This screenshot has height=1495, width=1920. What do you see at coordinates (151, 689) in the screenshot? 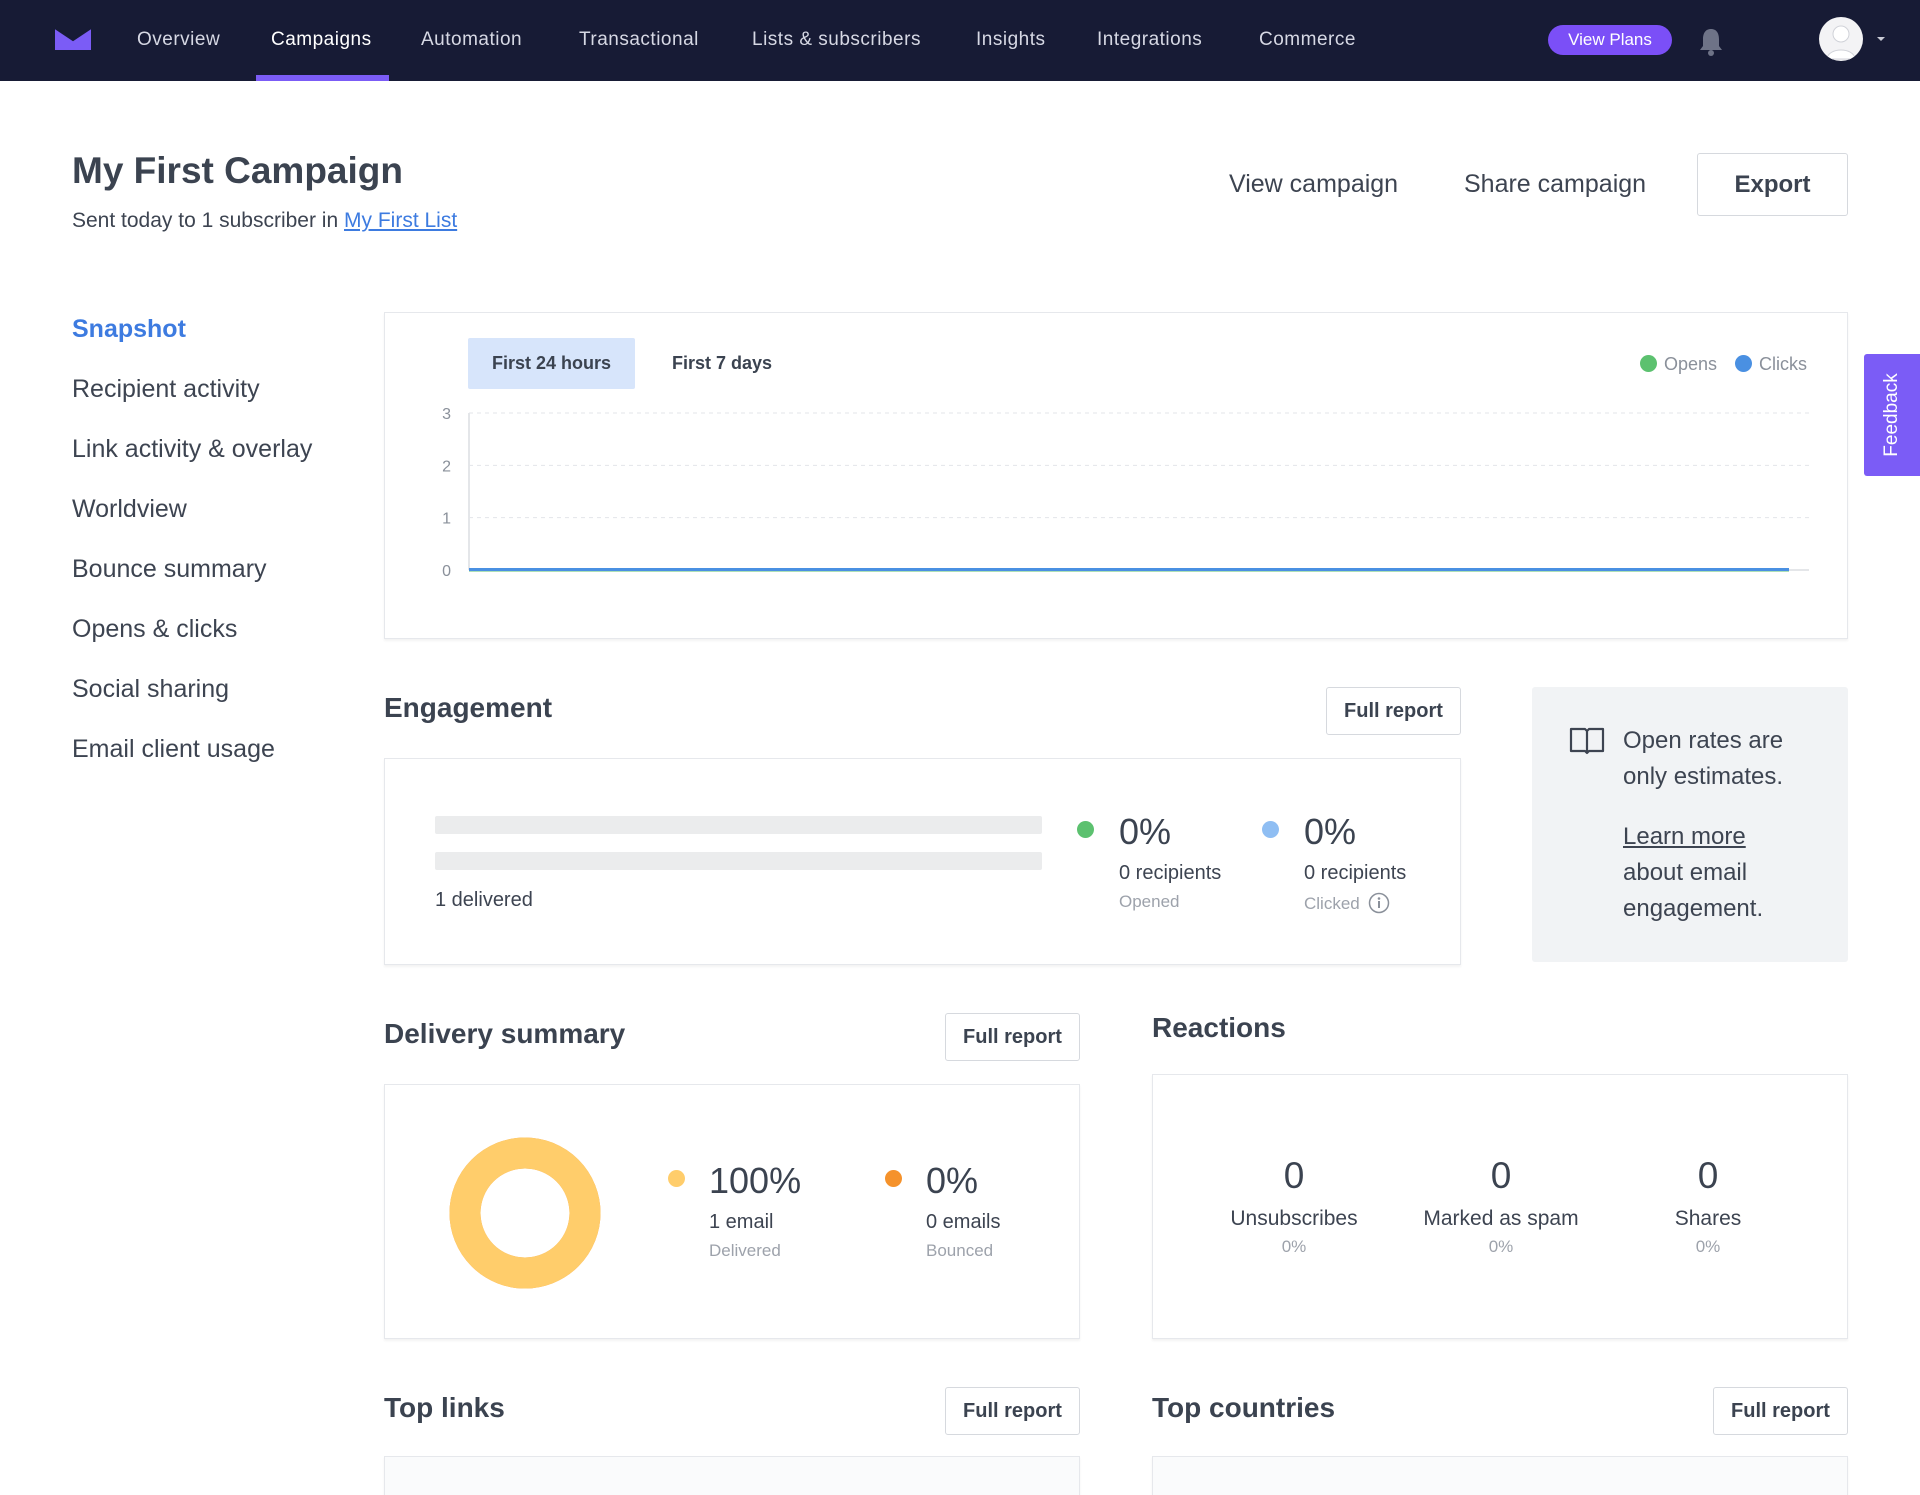
I see `sidebar-item-social-sharing: Social sharing` at bounding box center [151, 689].